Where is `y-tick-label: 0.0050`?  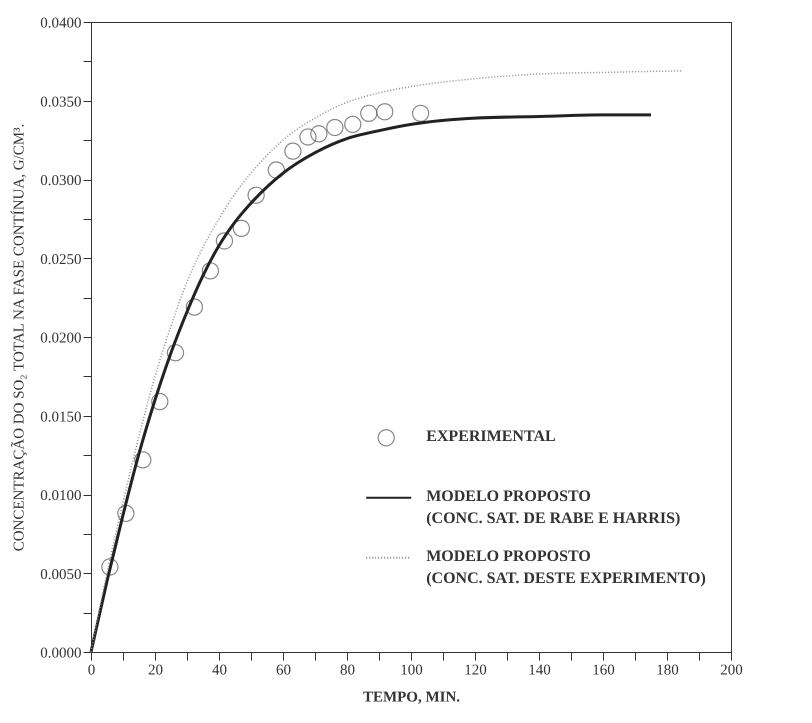 y-tick-label: 0.0050 is located at coordinates (61, 574).